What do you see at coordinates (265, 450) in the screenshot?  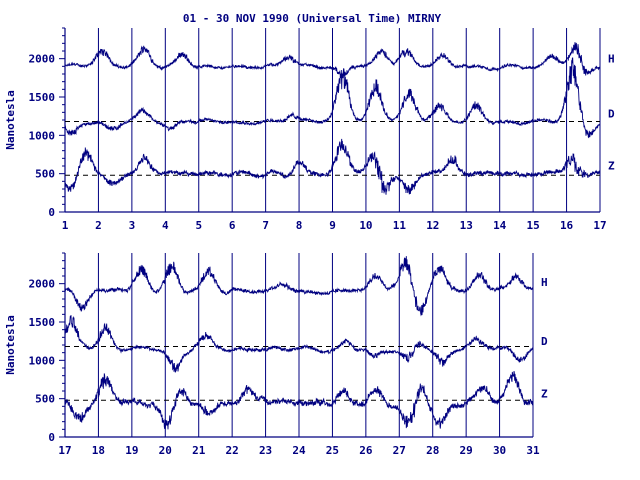 I see `x-tick-label: 23` at bounding box center [265, 450].